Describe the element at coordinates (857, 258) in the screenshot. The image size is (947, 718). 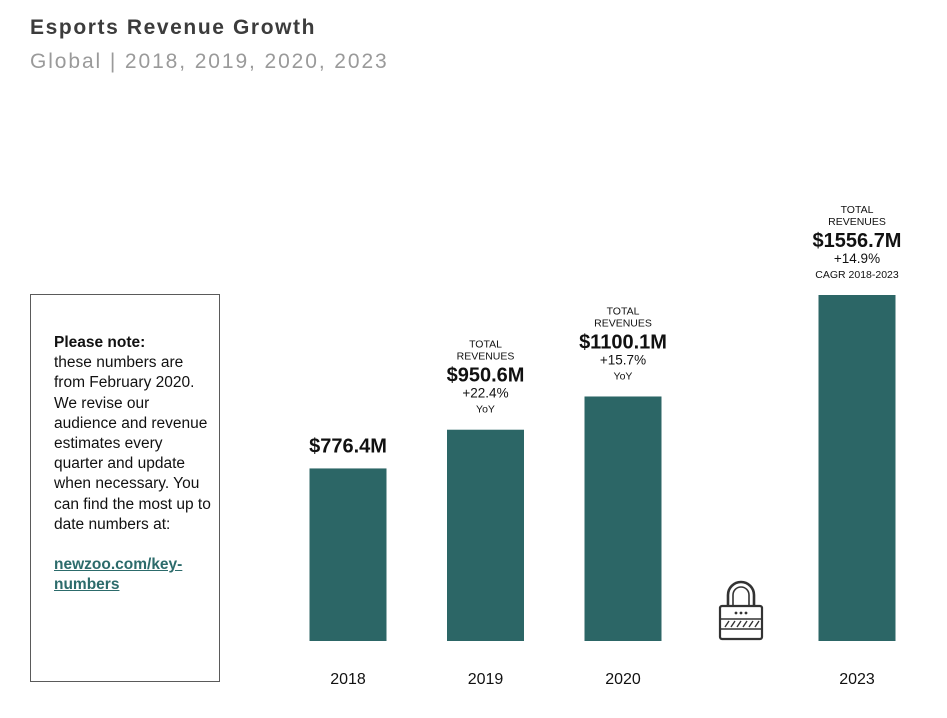
I see `change-label: +14.9%` at that location.